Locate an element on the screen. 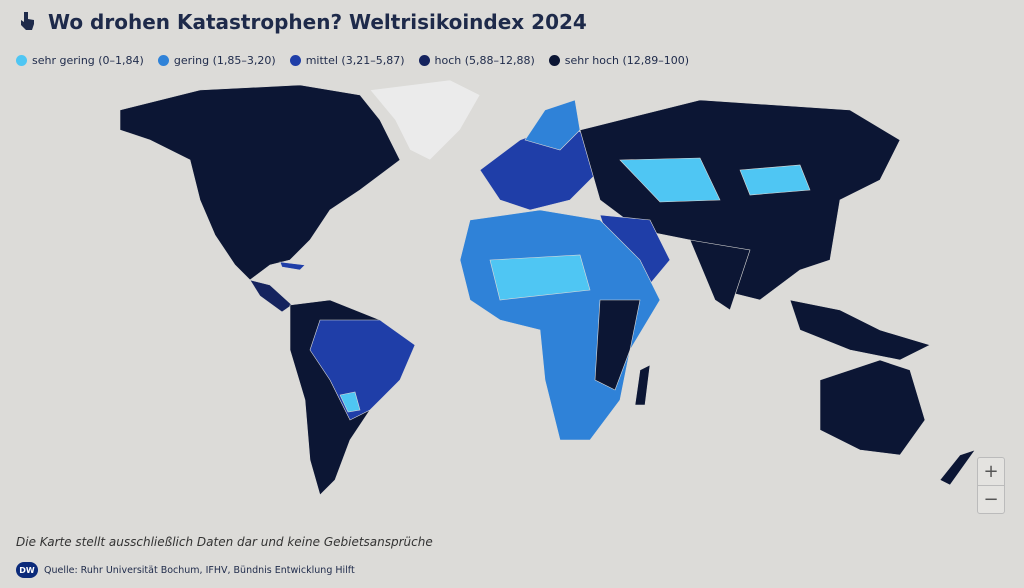 The width and height of the screenshot is (1024, 588). legend-label: gering (1,85–3,20) is located at coordinates (224, 60).